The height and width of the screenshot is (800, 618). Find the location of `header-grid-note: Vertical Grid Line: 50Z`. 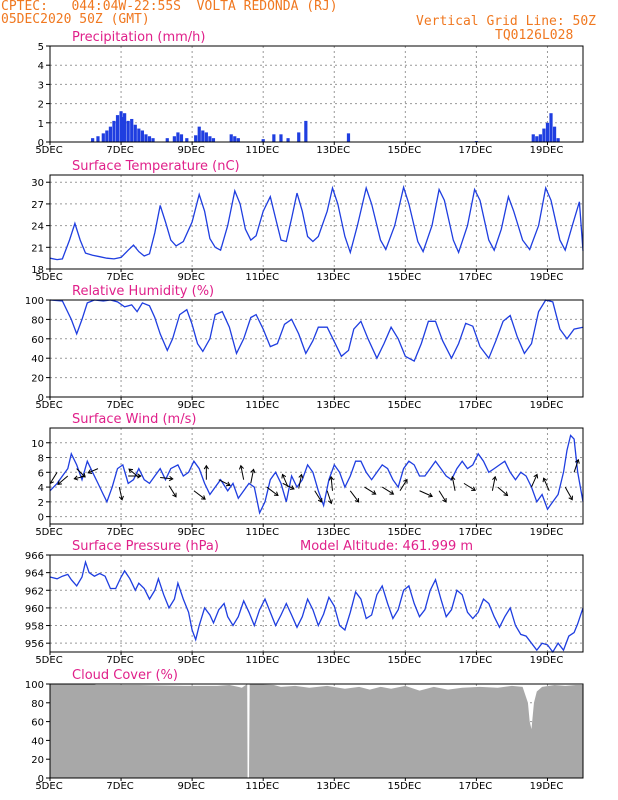

header-grid-note: Vertical Grid Line: 50Z is located at coordinates (506, 21).